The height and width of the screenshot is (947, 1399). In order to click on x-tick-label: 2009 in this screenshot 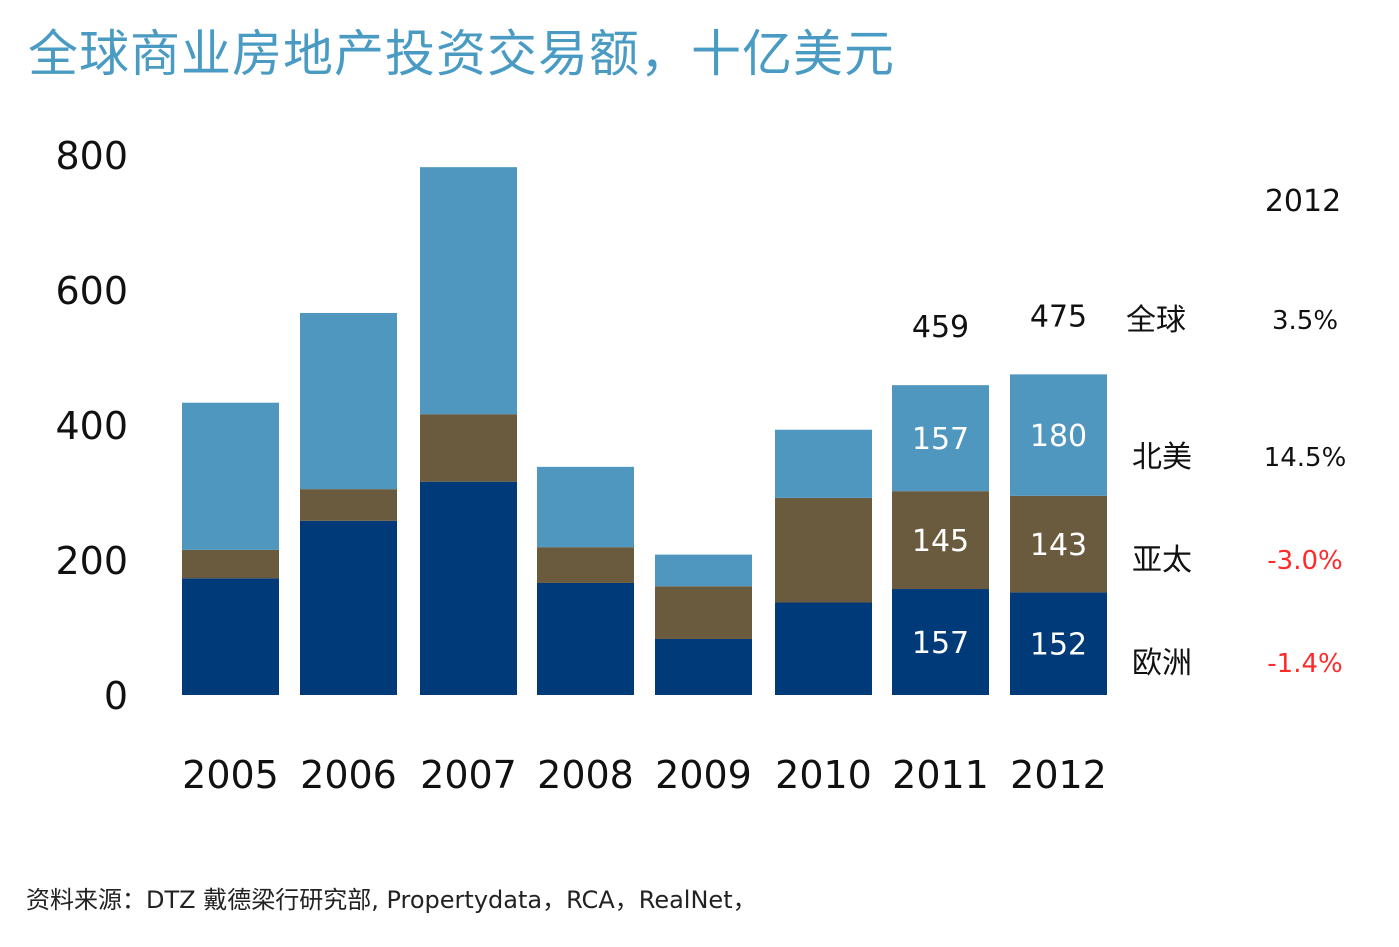, I will do `click(703, 775)`.